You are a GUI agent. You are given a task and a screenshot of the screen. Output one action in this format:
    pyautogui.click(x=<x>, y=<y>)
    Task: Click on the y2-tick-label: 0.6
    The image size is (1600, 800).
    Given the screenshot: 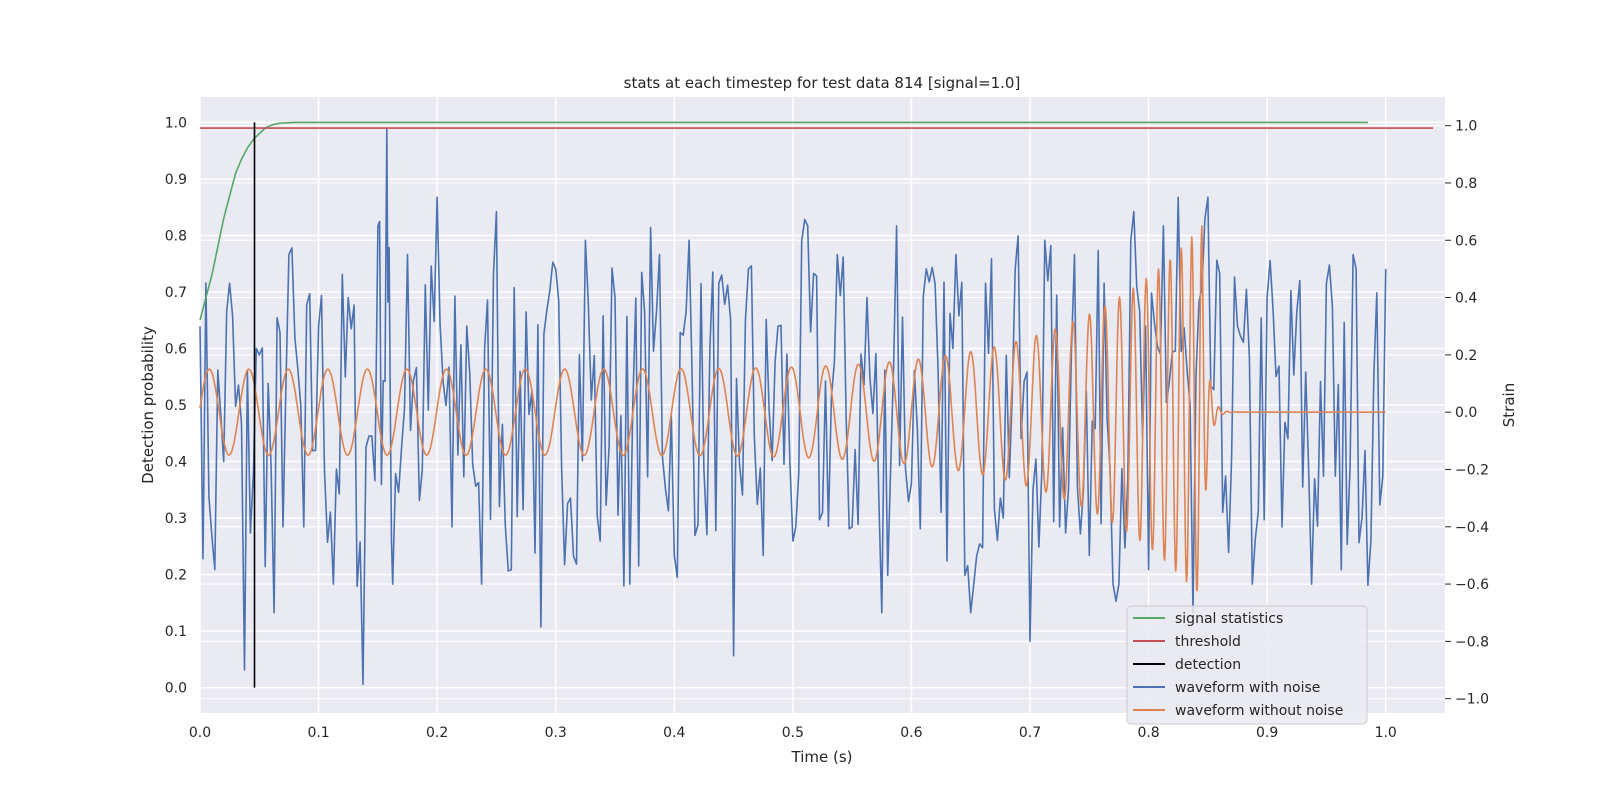 What is the action you would take?
    pyautogui.click(x=1466, y=241)
    